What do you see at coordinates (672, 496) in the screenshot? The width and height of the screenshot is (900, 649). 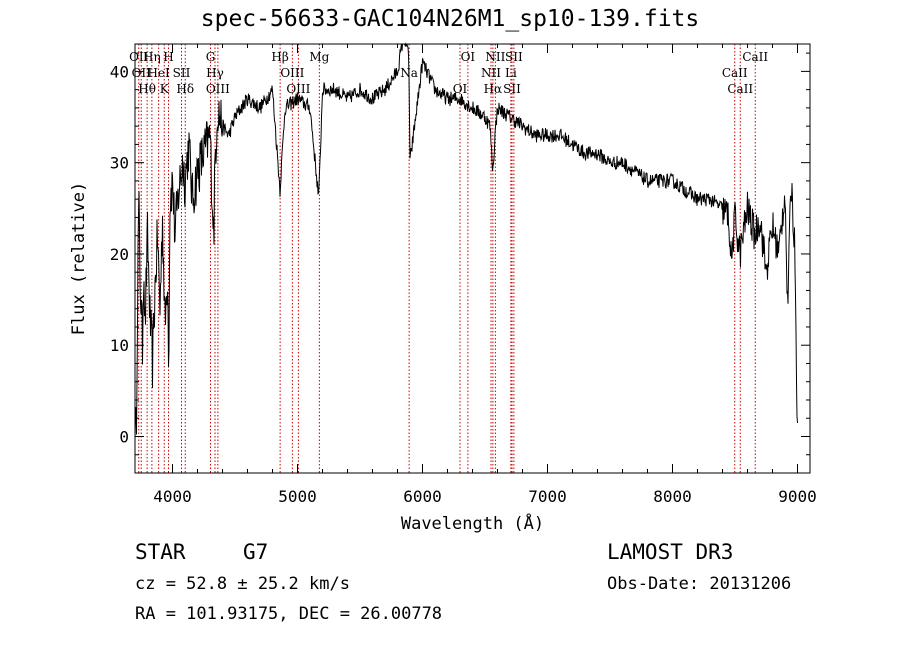 I see `x-tick-label: 8000` at bounding box center [672, 496].